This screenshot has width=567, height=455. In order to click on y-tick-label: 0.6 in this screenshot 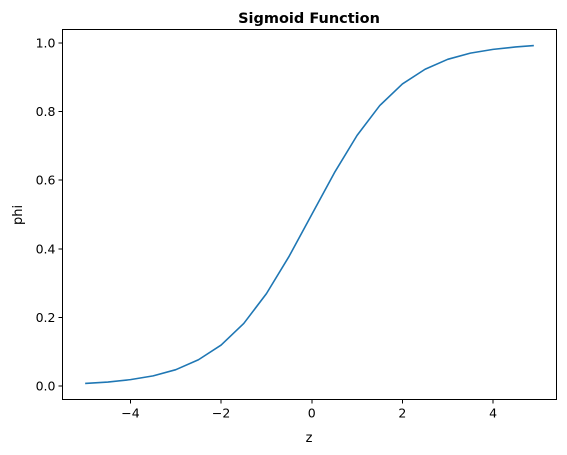, I will do `click(46, 180)`.